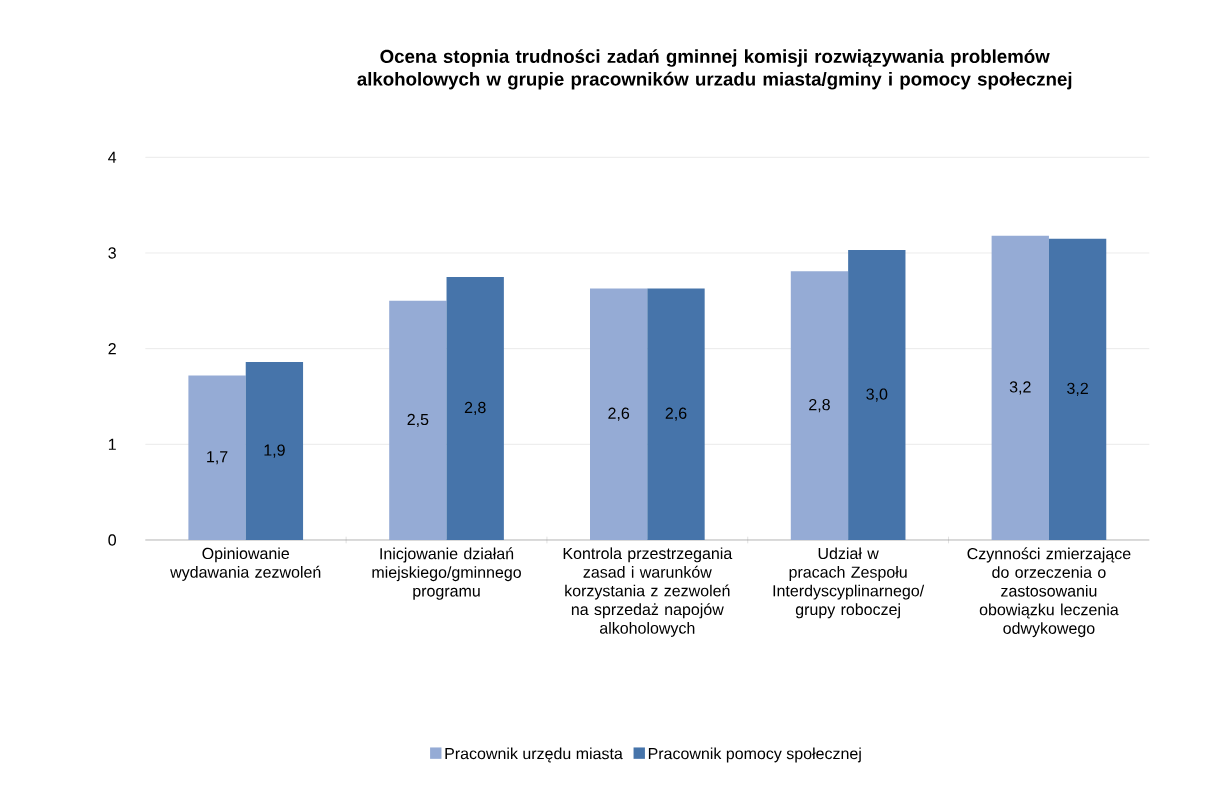 Image resolution: width=1208 pixels, height=791 pixels. Describe the element at coordinates (112, 157) in the screenshot. I see `y-tick-label: 4` at that location.